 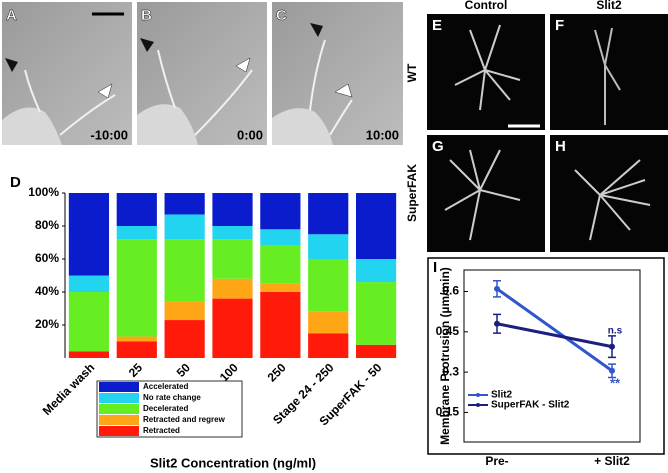 I want to click on y-tick-label: 0.6, so click(x=450, y=291).